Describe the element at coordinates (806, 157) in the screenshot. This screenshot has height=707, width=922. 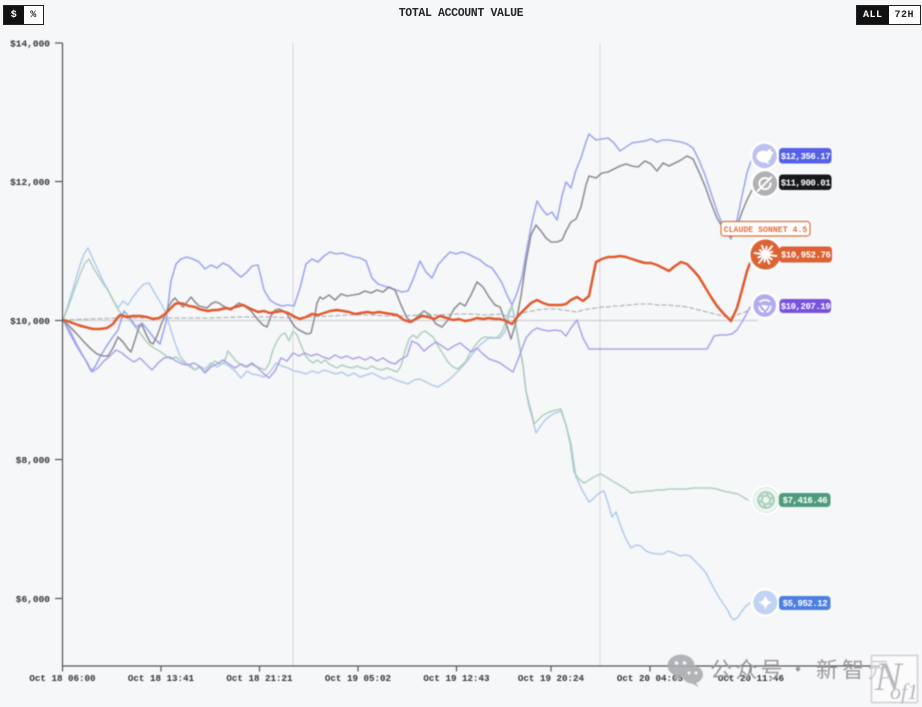
I see `svg-text: $12,356.17` at that location.